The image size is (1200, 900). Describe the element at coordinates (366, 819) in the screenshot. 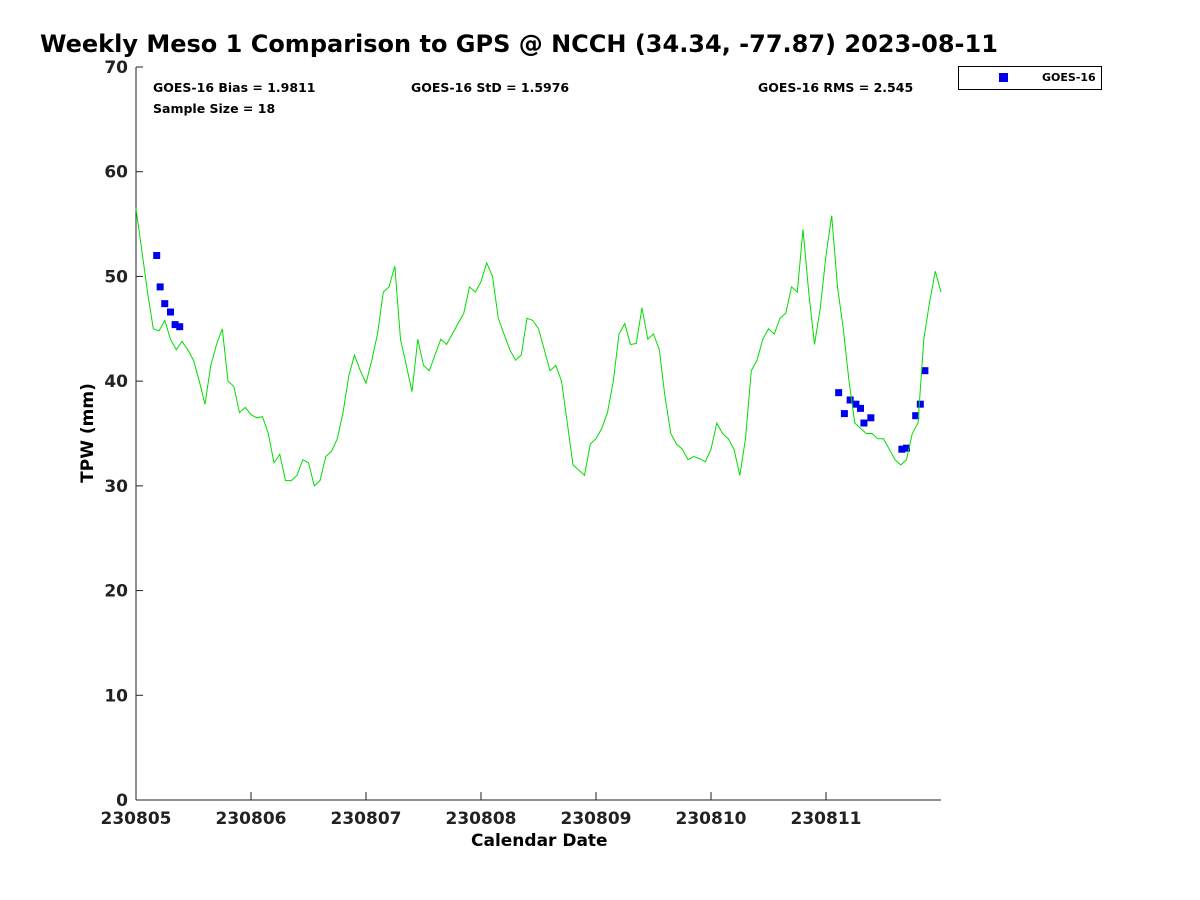

I see `x-tick-label: 230807` at that location.